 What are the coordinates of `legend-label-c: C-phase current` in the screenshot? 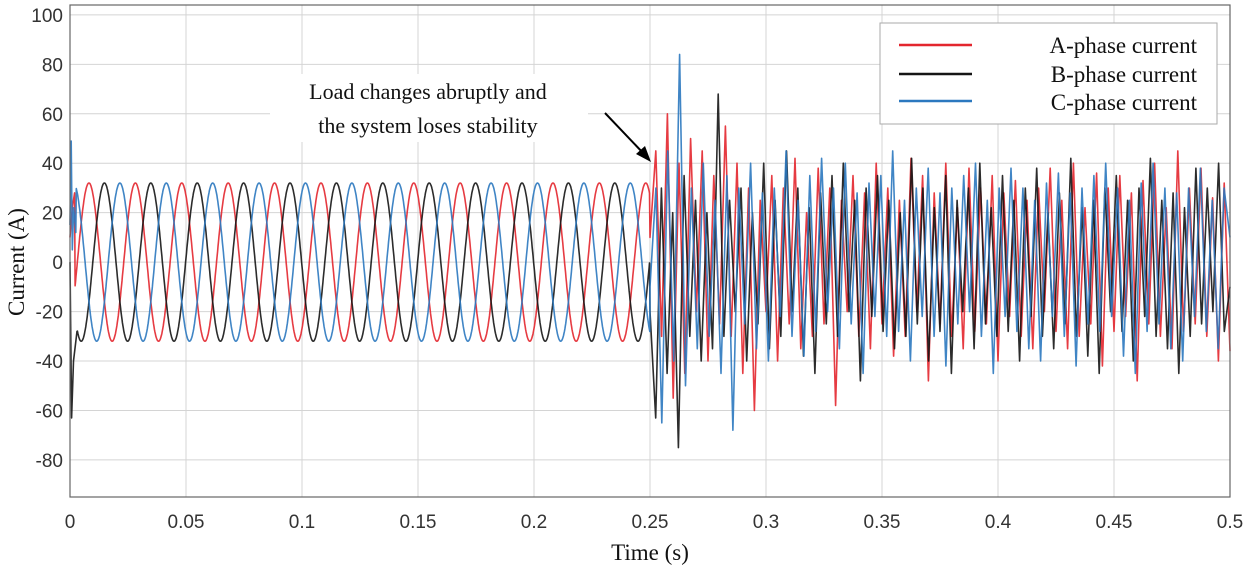 It's located at (1124, 102).